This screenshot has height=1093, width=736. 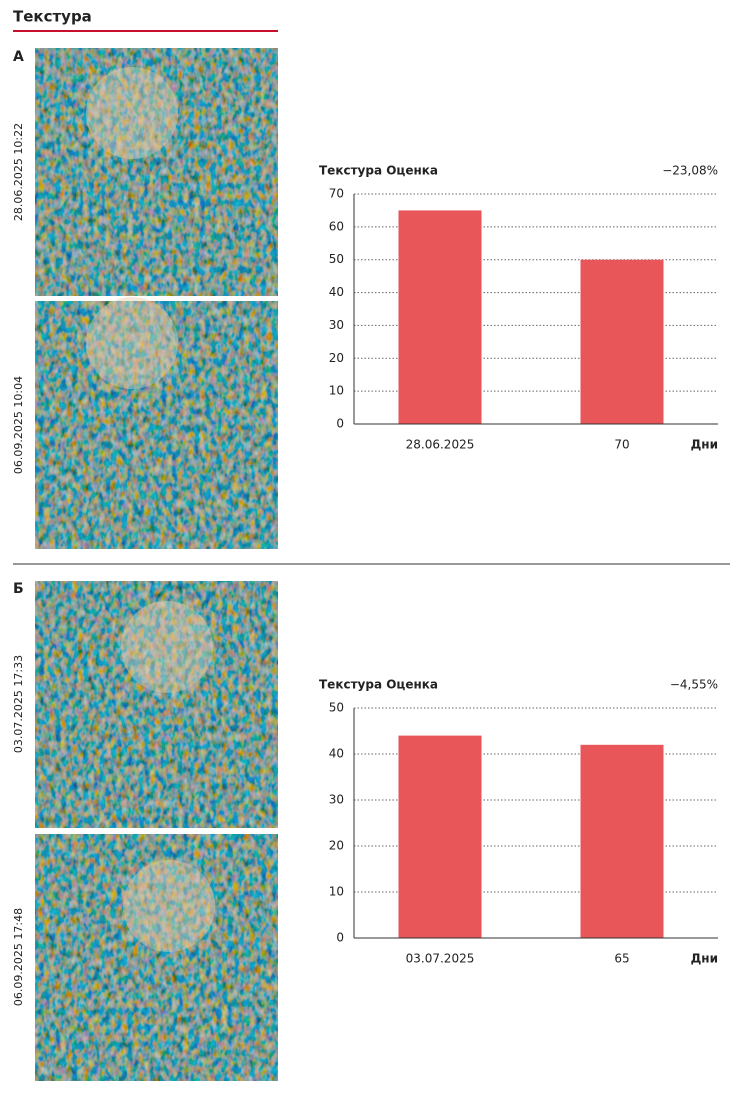 What do you see at coordinates (694, 685) in the screenshot?
I see `annotation: −4,55%` at bounding box center [694, 685].